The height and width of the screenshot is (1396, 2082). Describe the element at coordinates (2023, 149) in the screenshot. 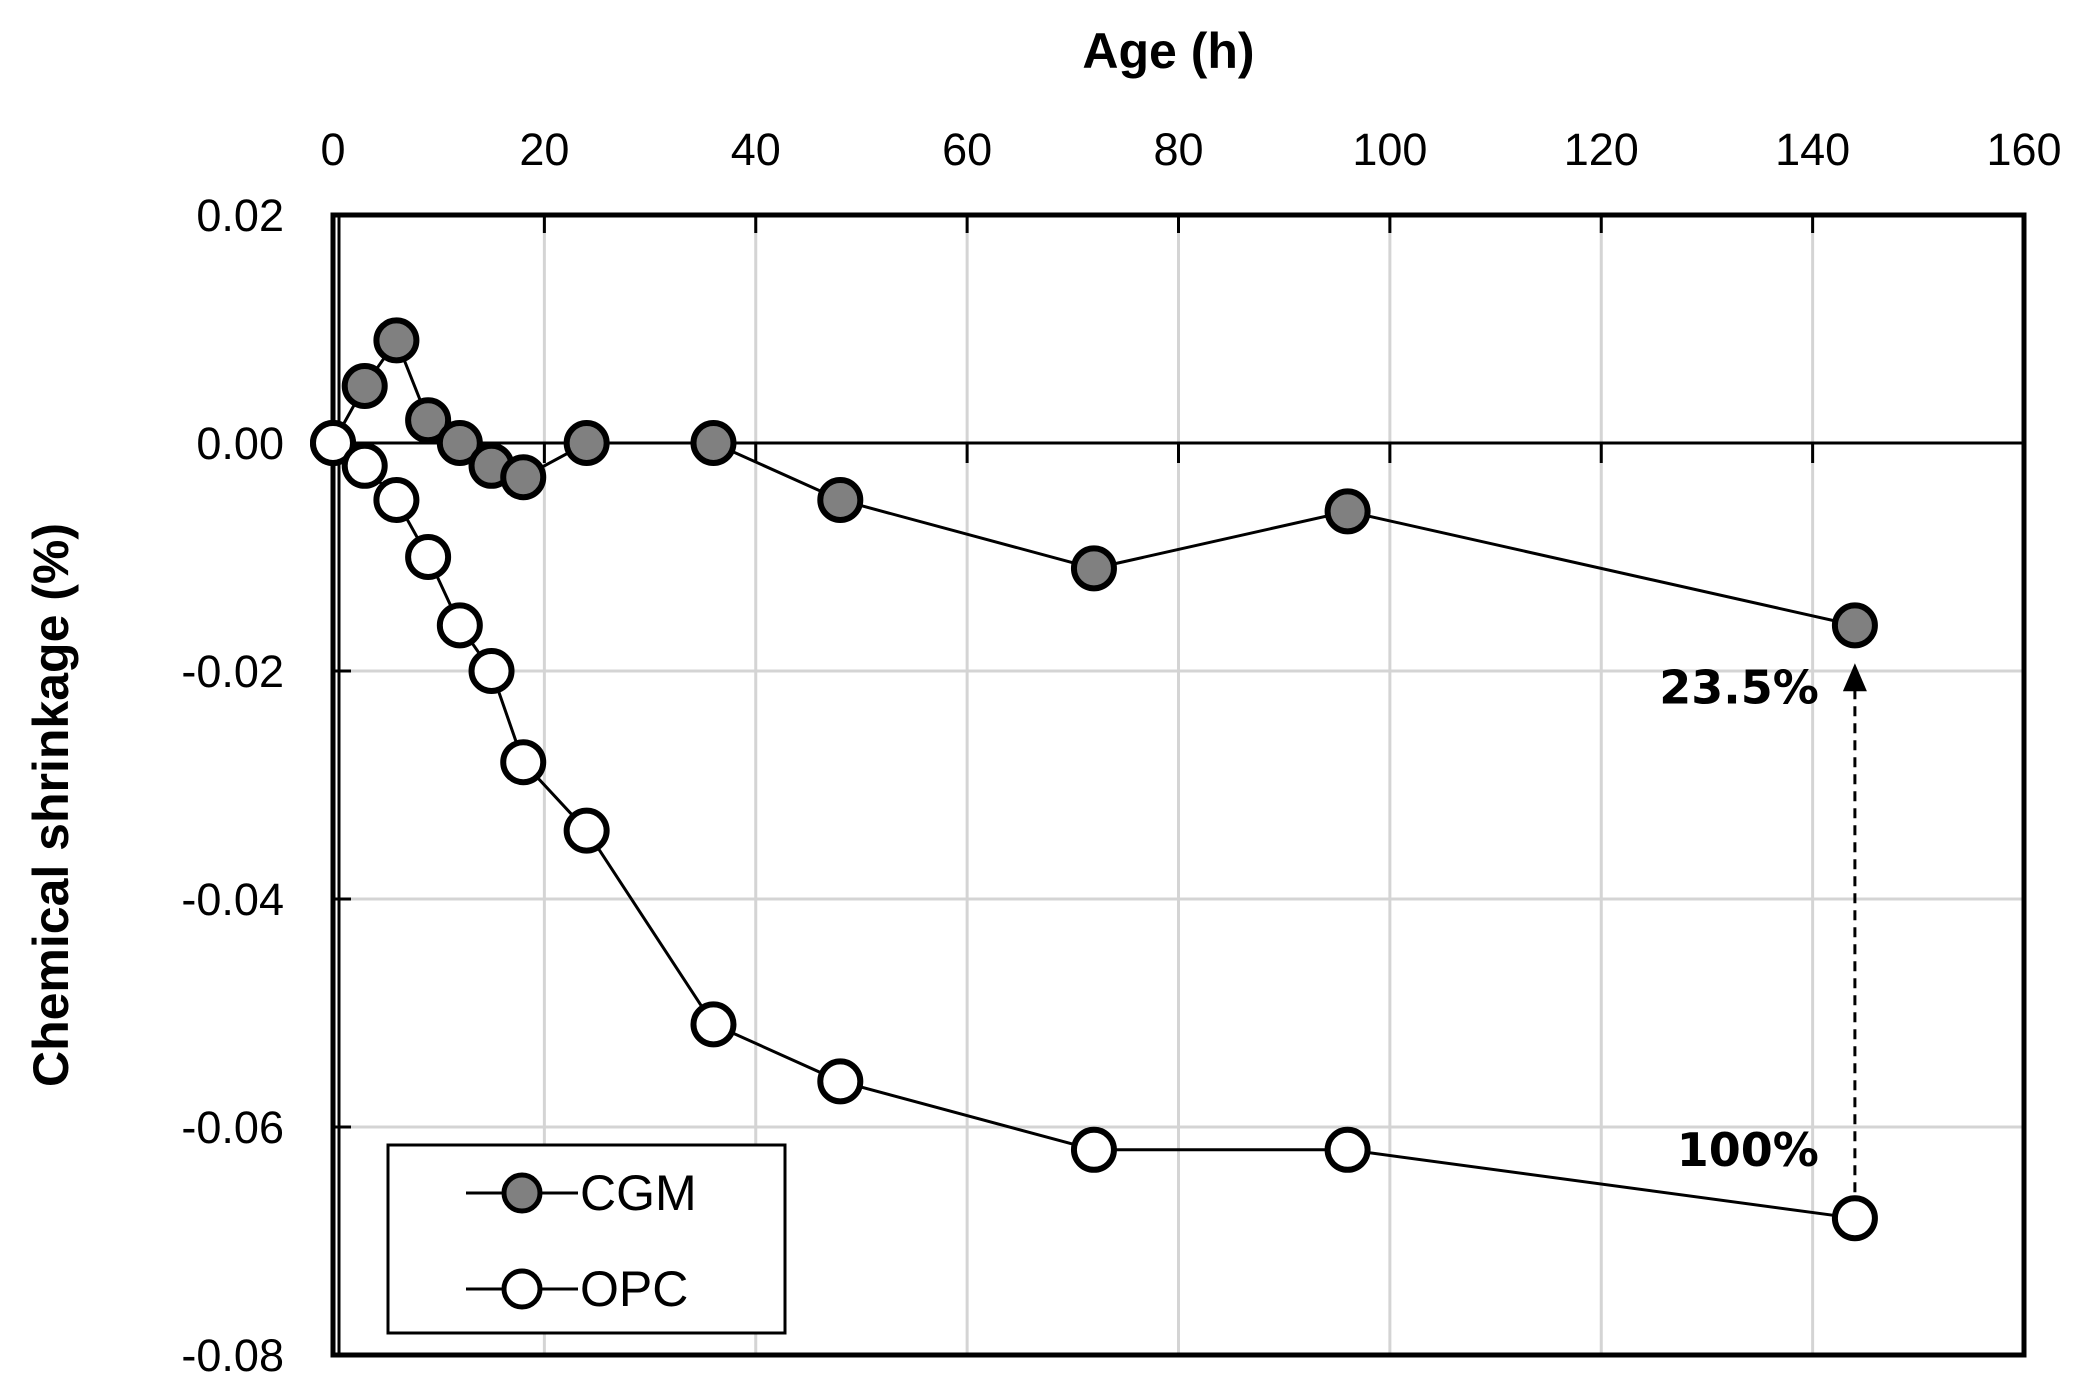

I see `x-tick-label-8: 160` at that location.